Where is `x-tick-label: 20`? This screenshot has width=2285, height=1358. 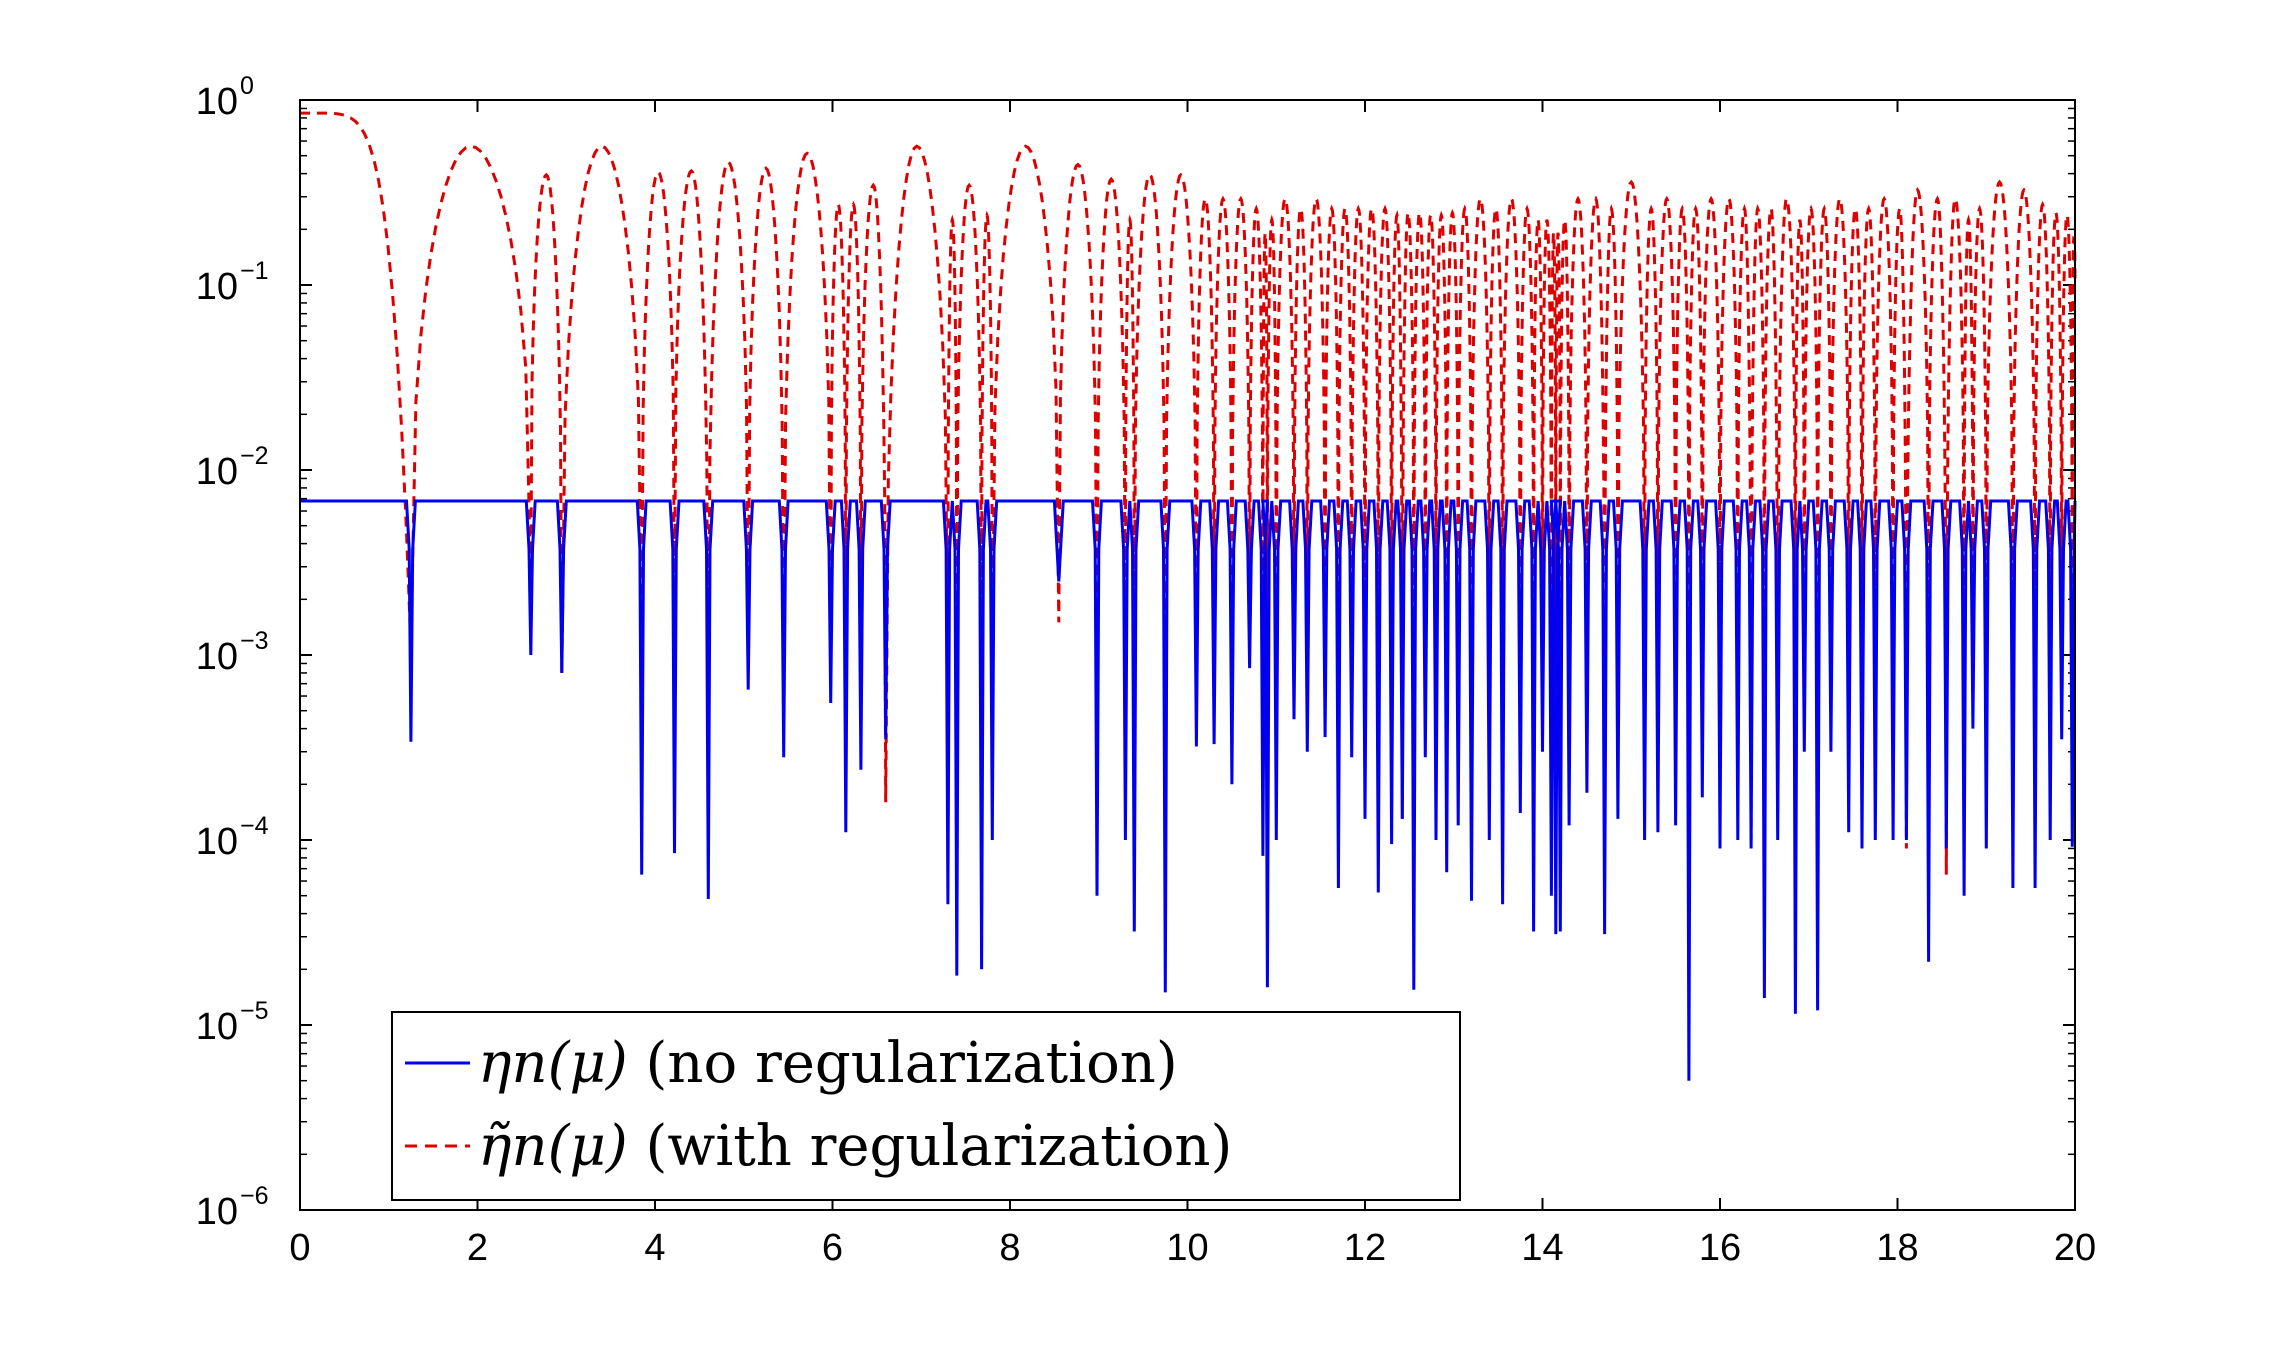
x-tick-label: 20 is located at coordinates (2075, 1248).